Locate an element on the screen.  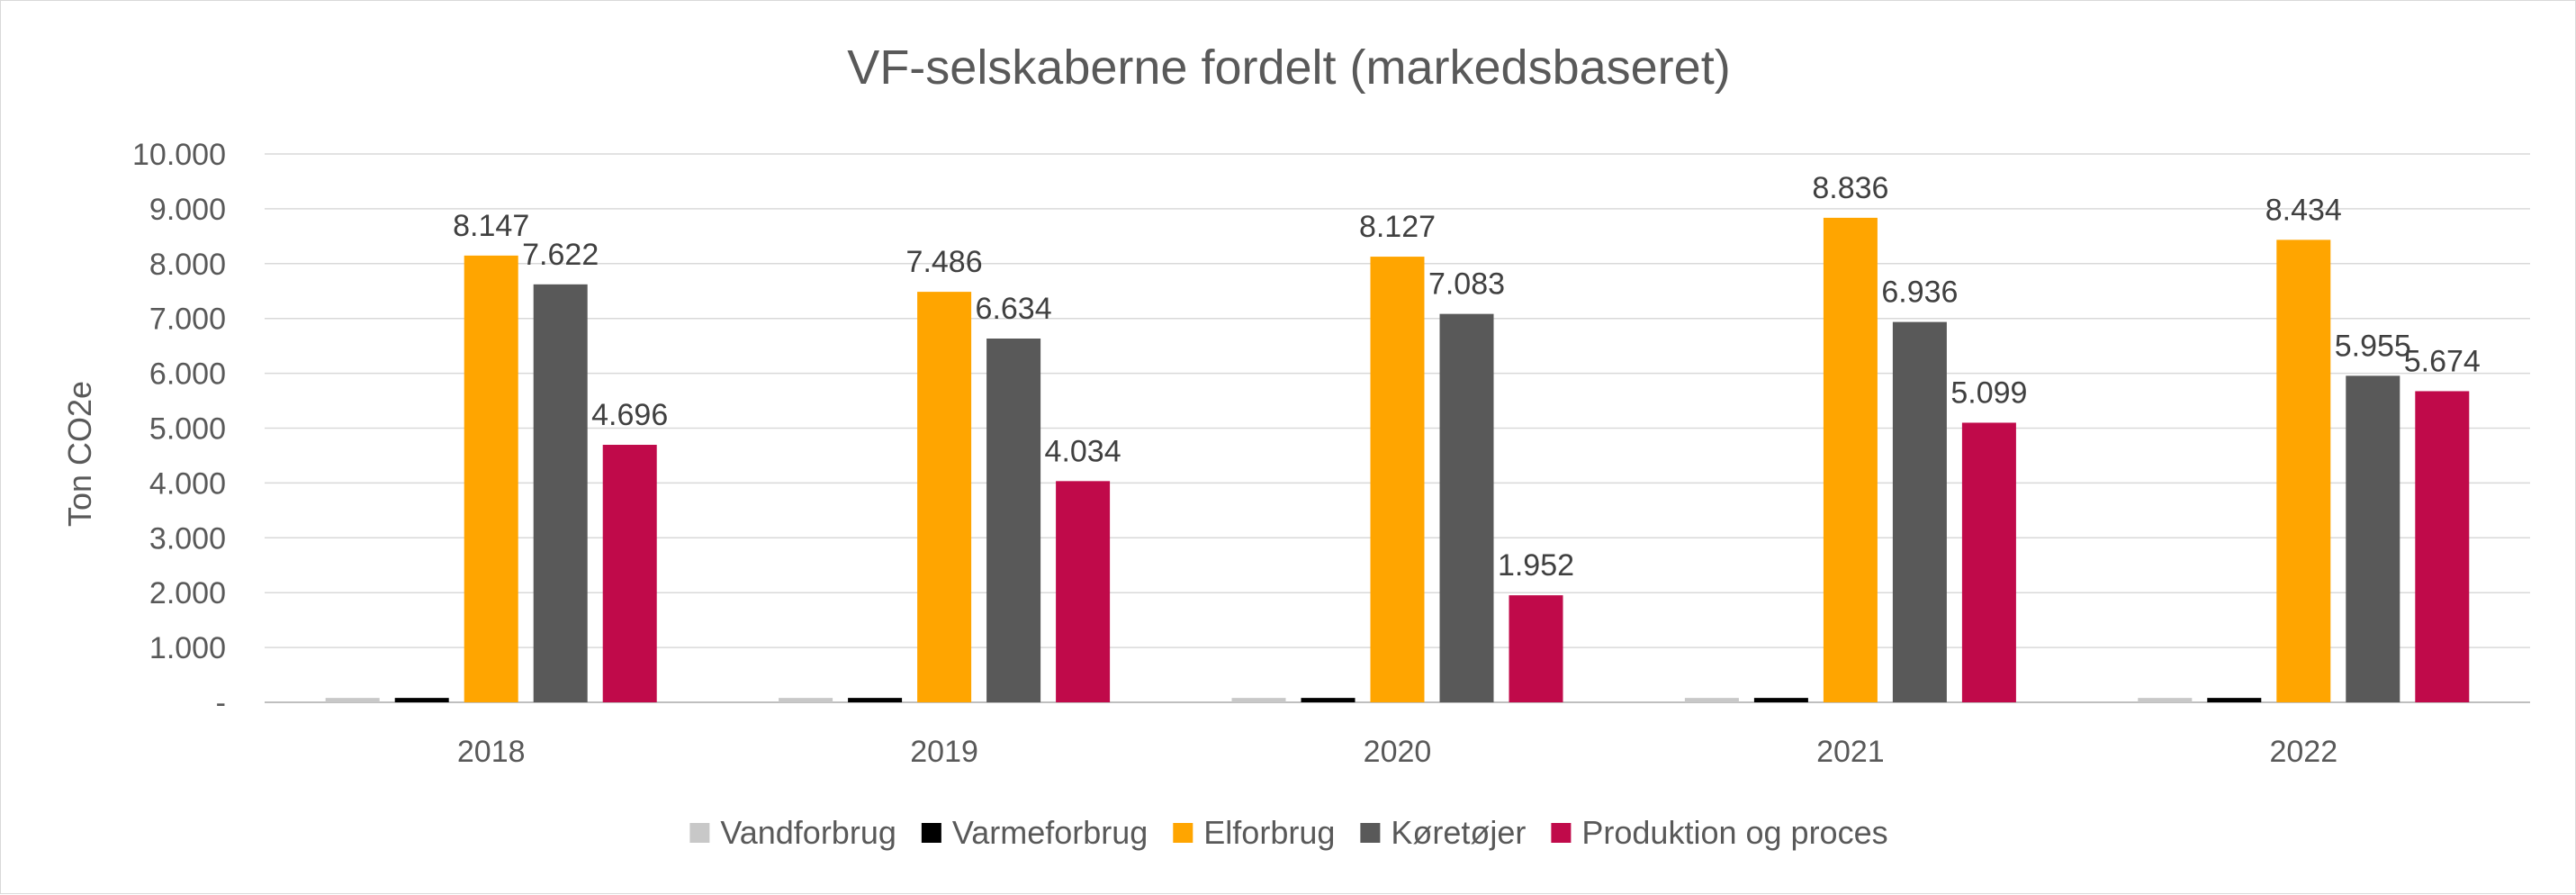
legend-label: Produktion og proces is located at coordinates (1734, 832).